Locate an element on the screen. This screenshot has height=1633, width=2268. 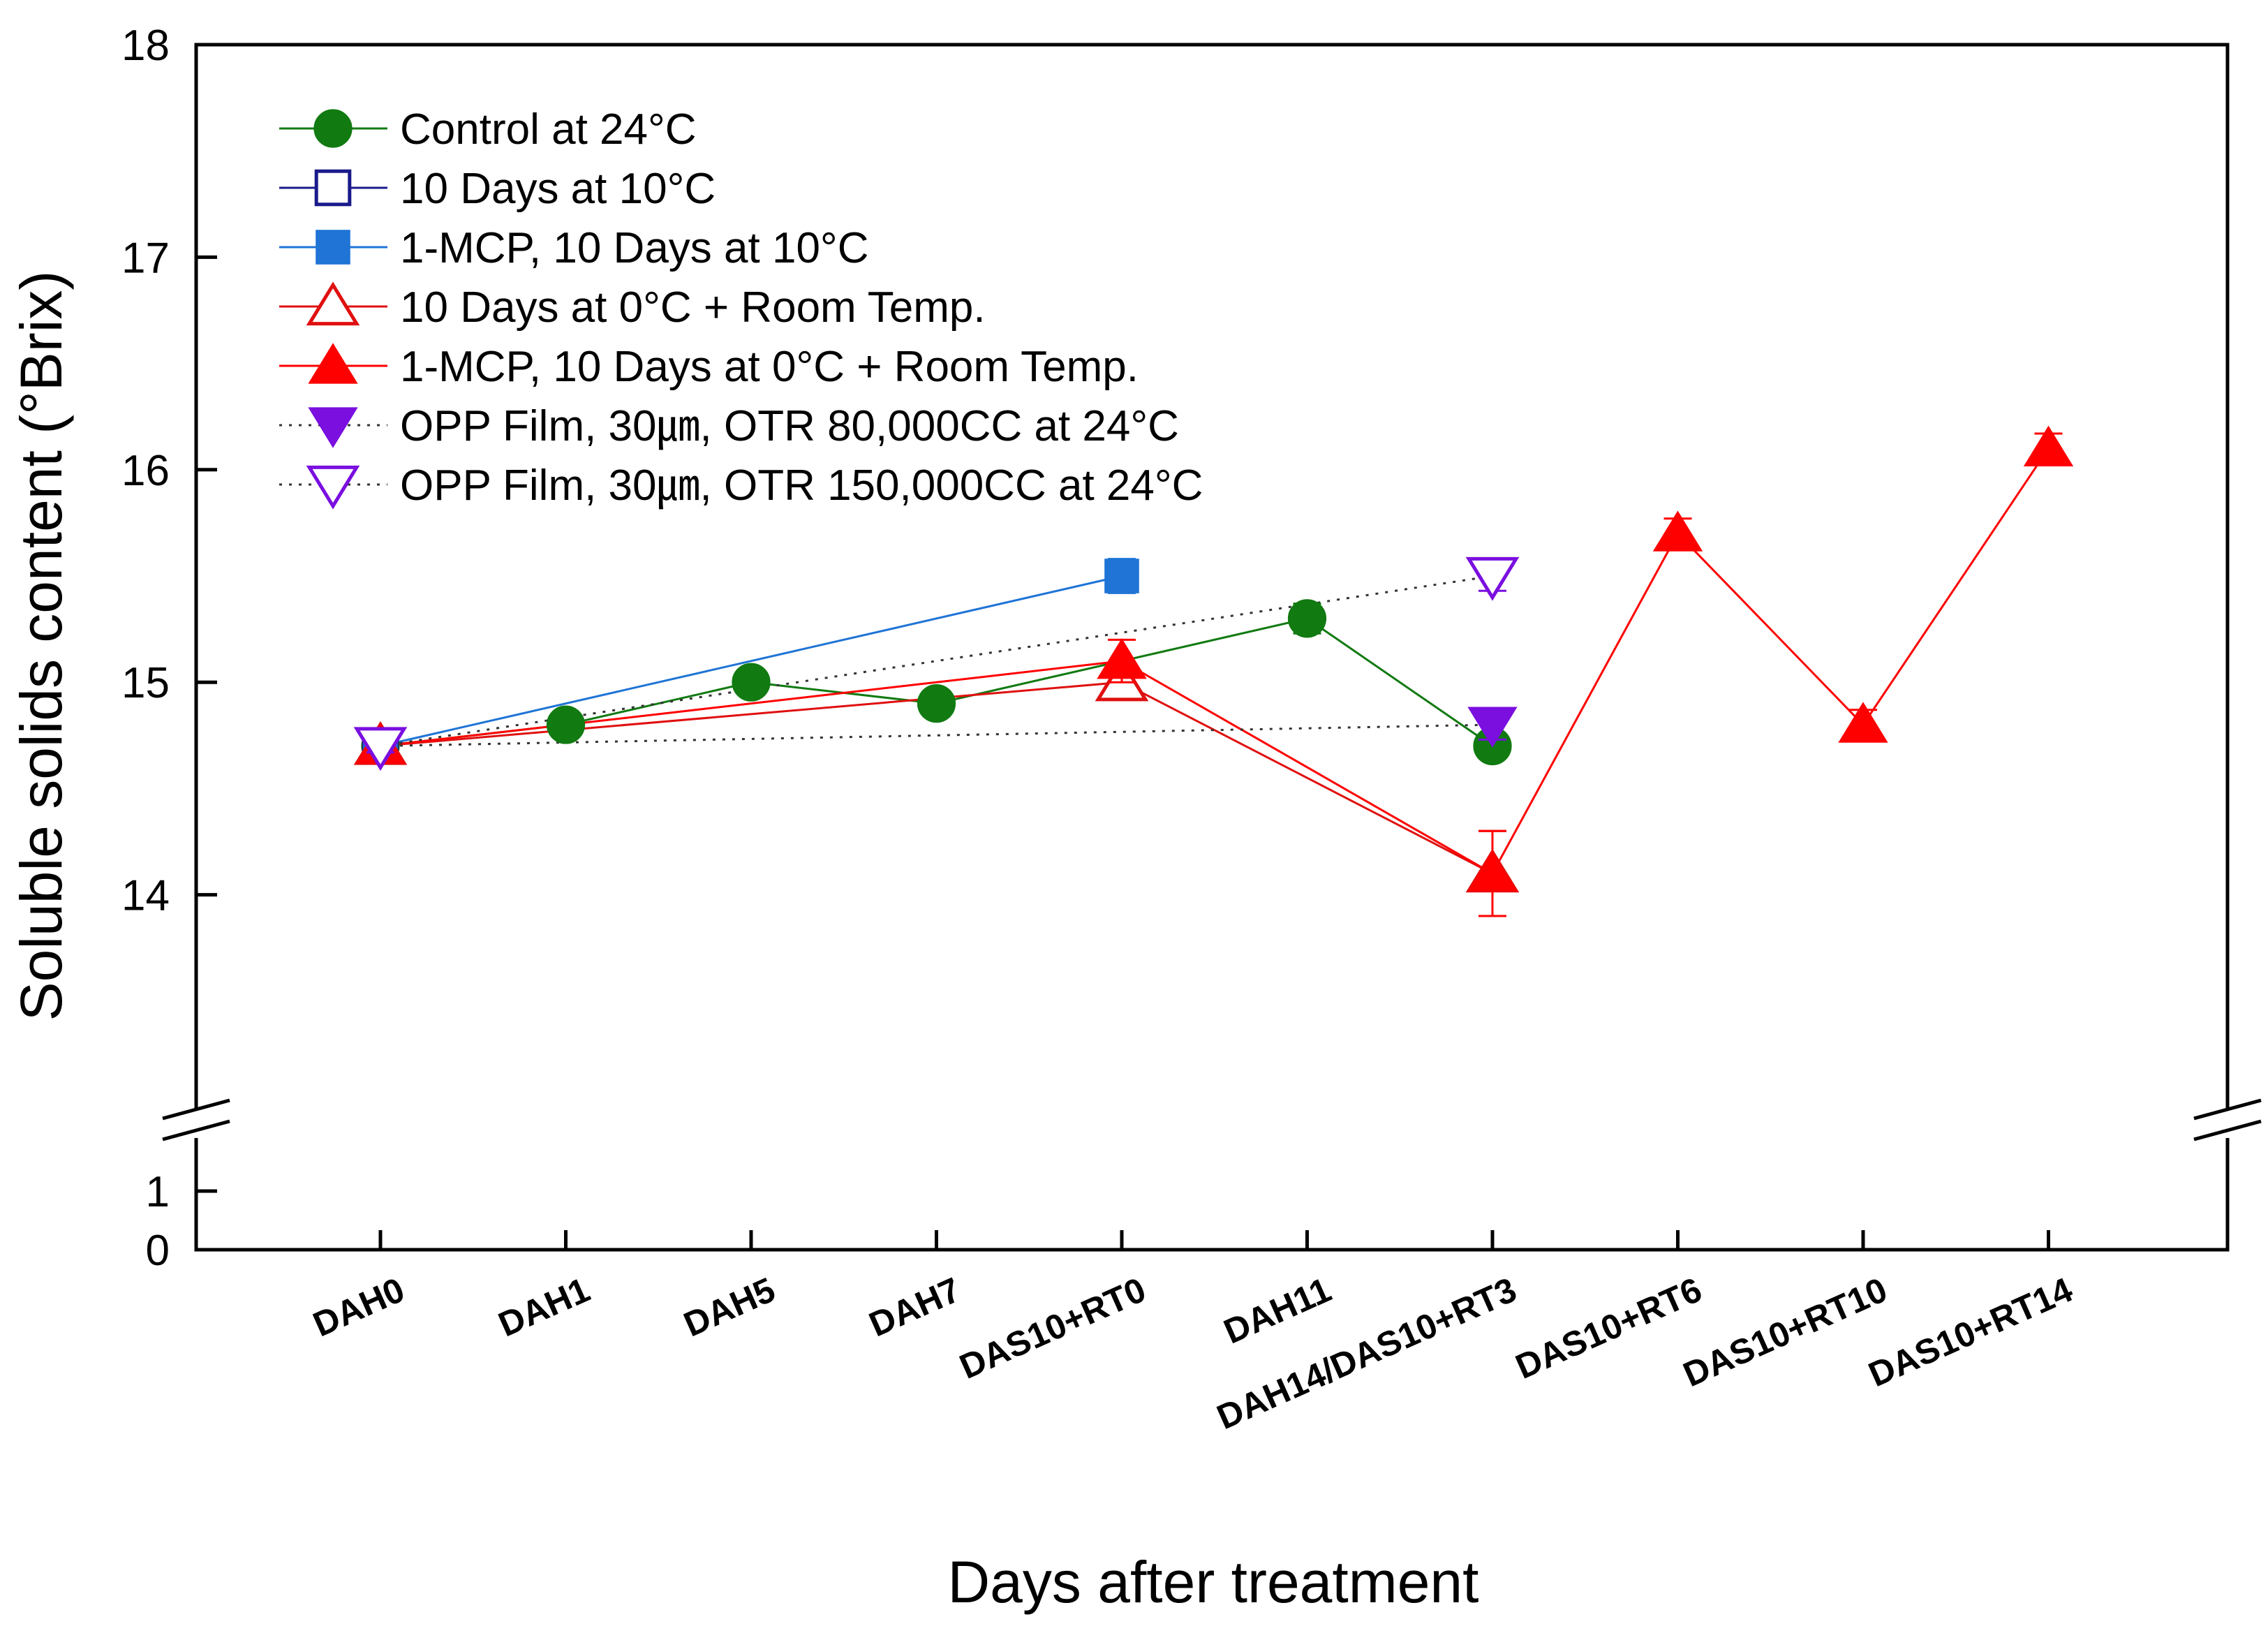
series-line is located at coordinates (751, 661).